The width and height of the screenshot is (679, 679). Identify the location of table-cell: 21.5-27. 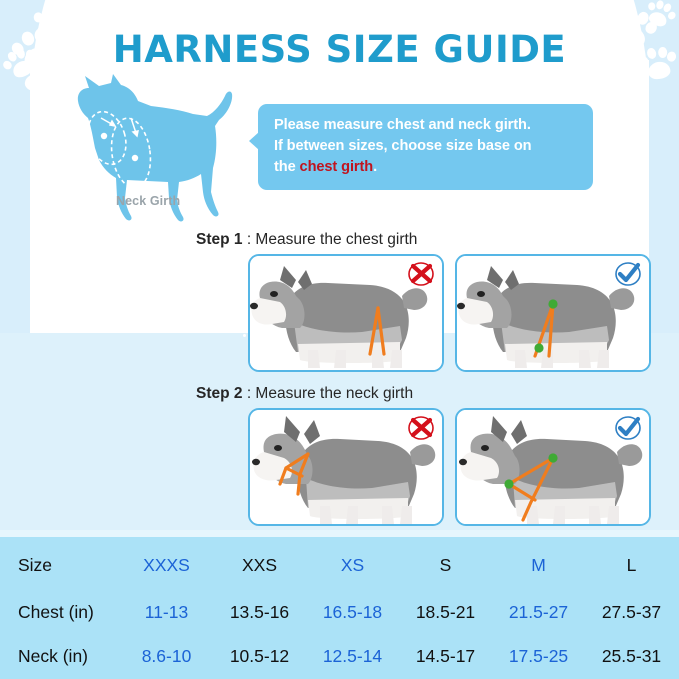
(538, 611).